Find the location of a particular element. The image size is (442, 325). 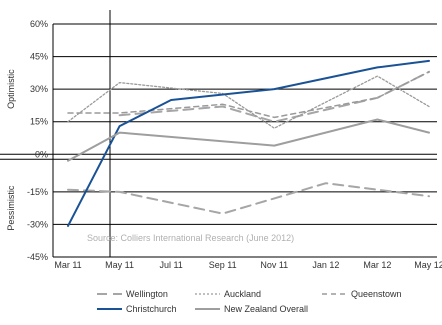

series-line-new-zealand-overall is located at coordinates (248, 140).